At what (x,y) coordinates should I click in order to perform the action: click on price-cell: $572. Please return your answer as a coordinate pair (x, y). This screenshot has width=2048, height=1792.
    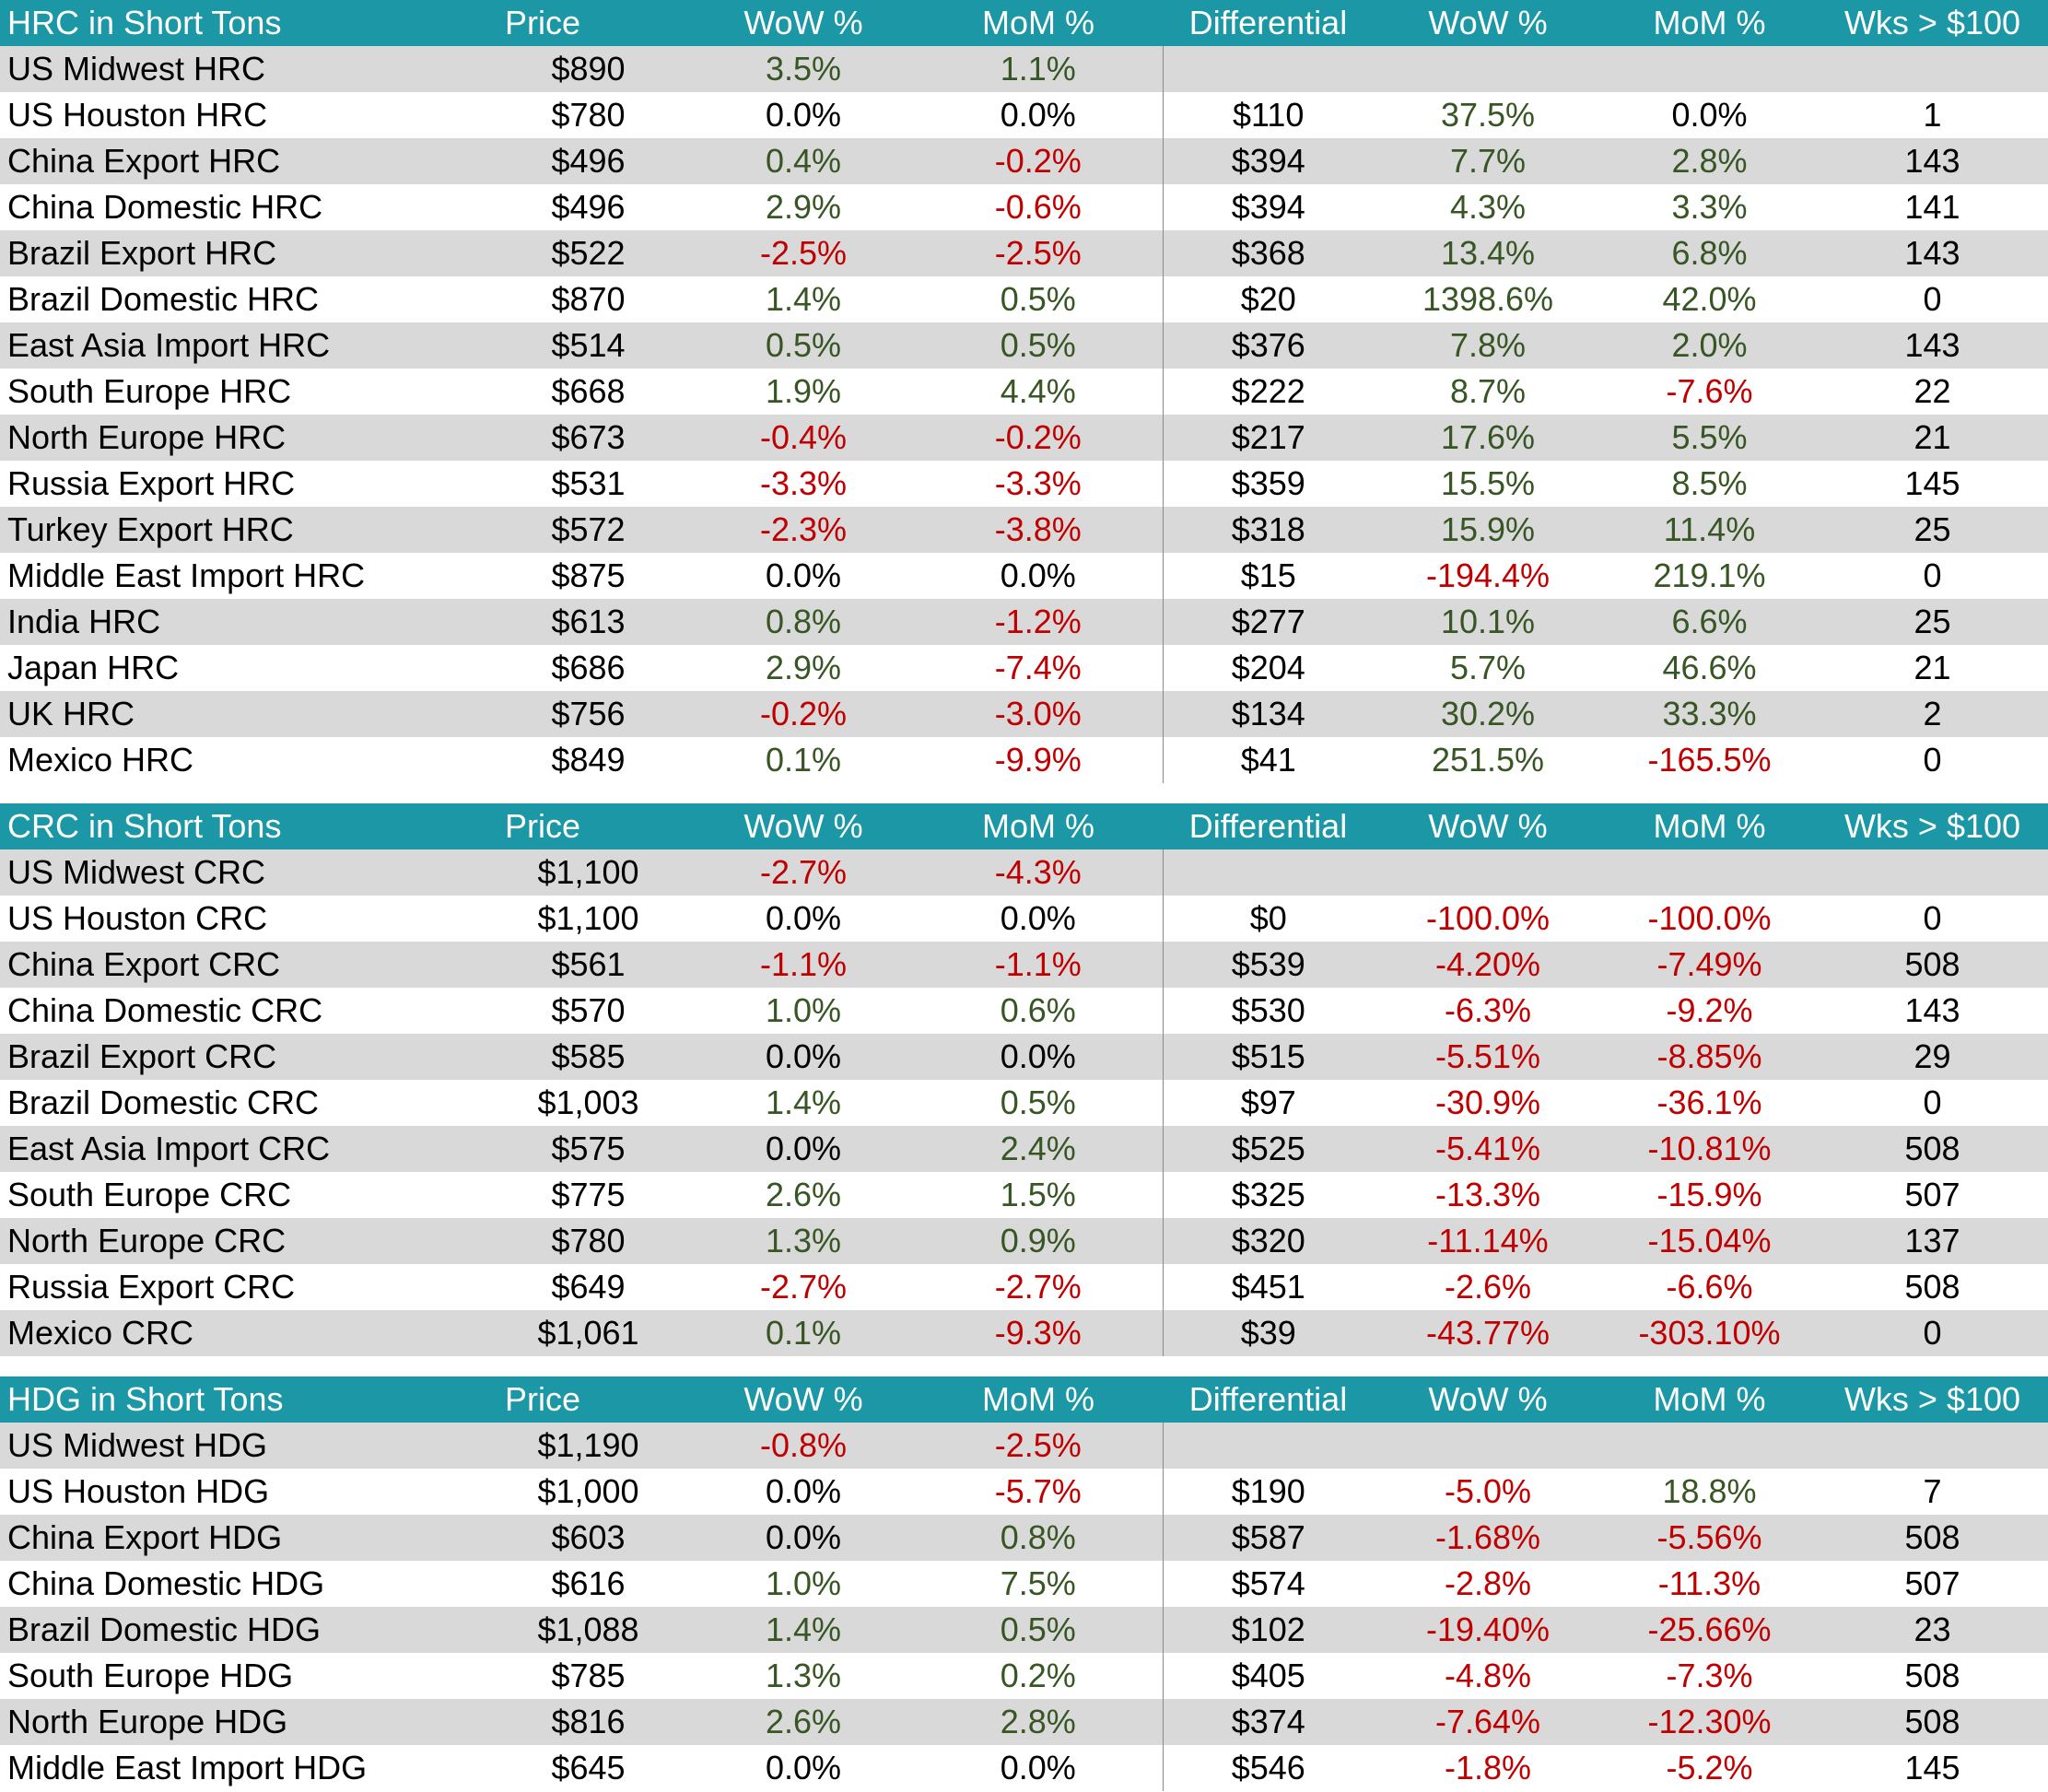
    Looking at the image, I should click on (588, 530).